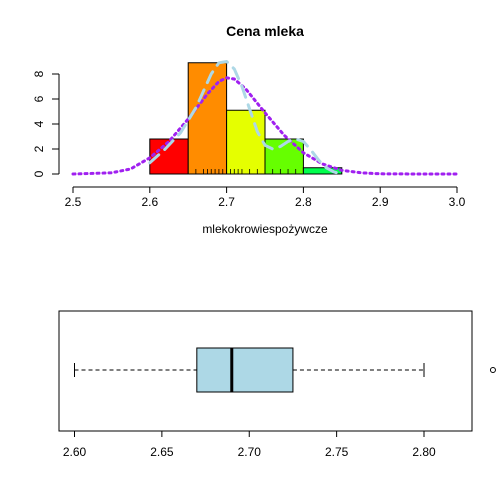 The height and width of the screenshot is (504, 504). What do you see at coordinates (226, 202) in the screenshot?
I see `x-tick-label: 2.7` at bounding box center [226, 202].